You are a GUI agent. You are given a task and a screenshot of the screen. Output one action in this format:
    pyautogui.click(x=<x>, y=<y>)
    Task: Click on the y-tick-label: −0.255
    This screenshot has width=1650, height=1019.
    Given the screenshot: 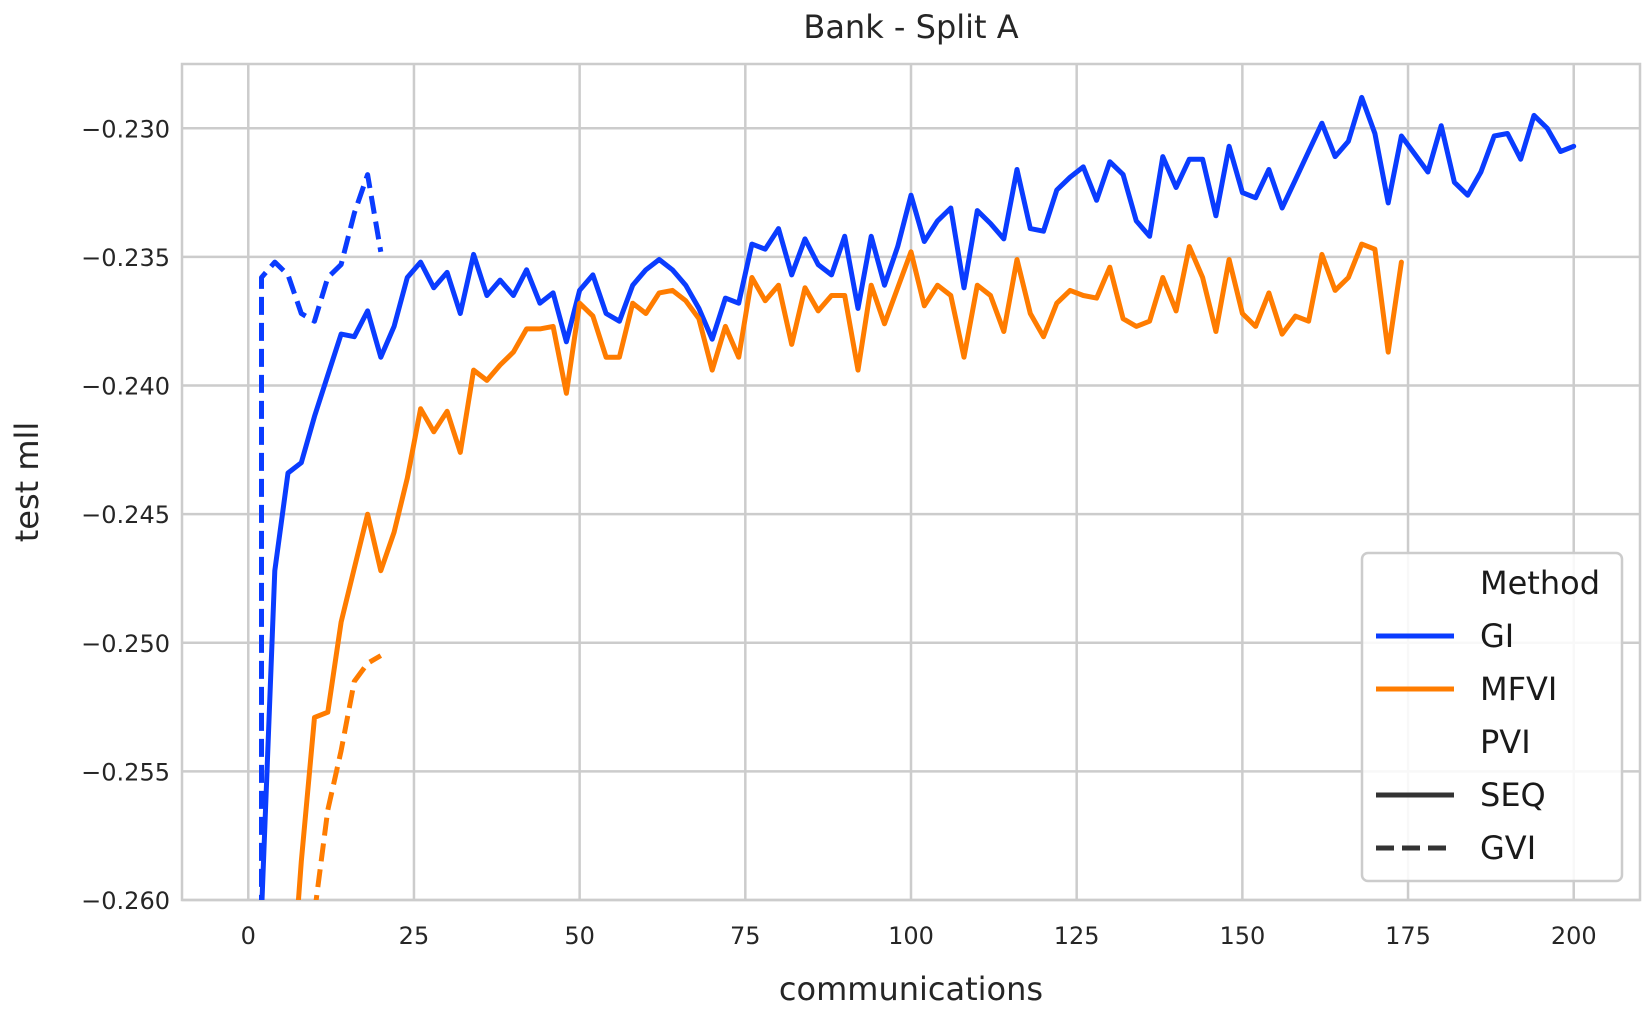 What is the action you would take?
    pyautogui.click(x=125, y=772)
    